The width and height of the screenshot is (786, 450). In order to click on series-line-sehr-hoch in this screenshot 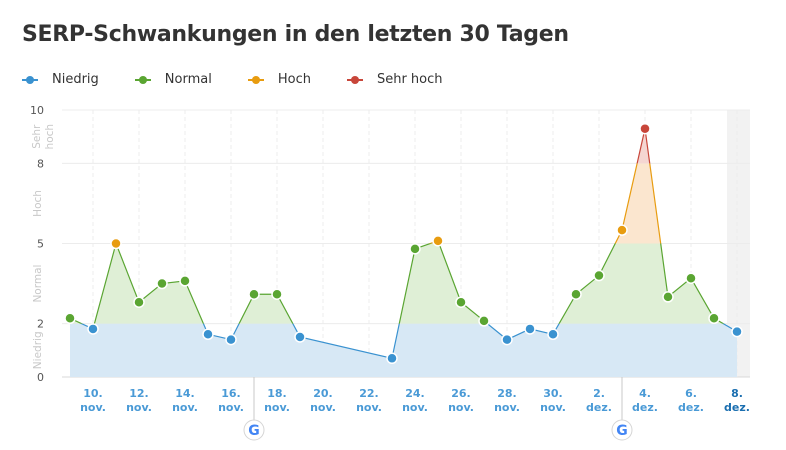, I will do `click(643, 146)`.